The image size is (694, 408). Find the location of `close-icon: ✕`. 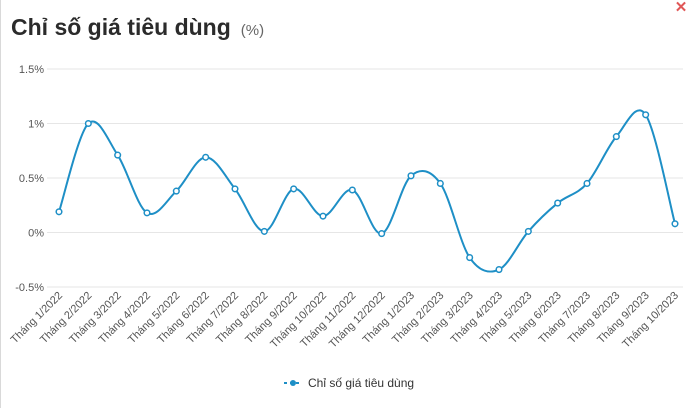

close-icon: ✕ is located at coordinates (681, 8).